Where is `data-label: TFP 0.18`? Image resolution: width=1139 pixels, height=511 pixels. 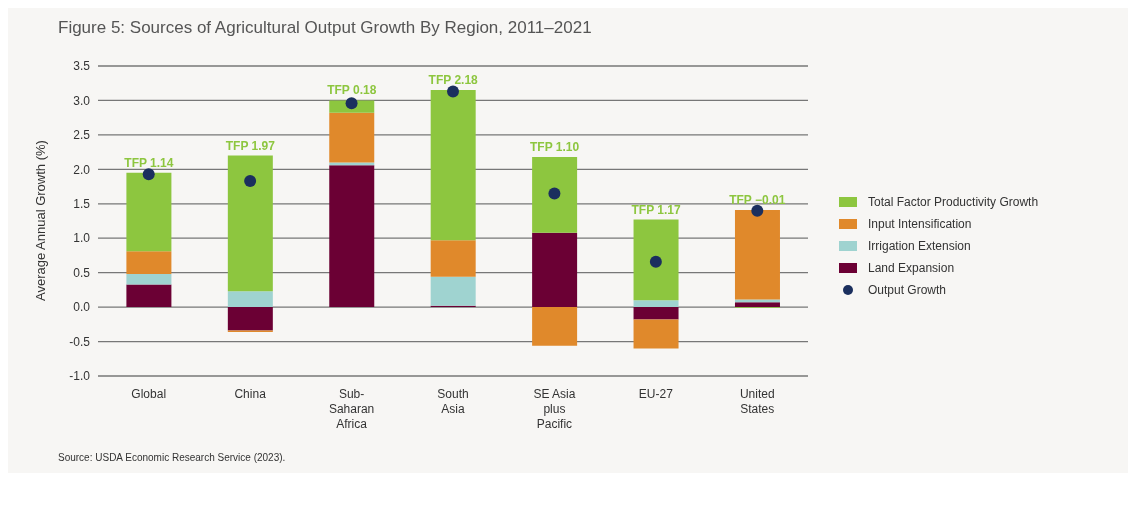
data-label: TFP 0.18 is located at coordinates (352, 90).